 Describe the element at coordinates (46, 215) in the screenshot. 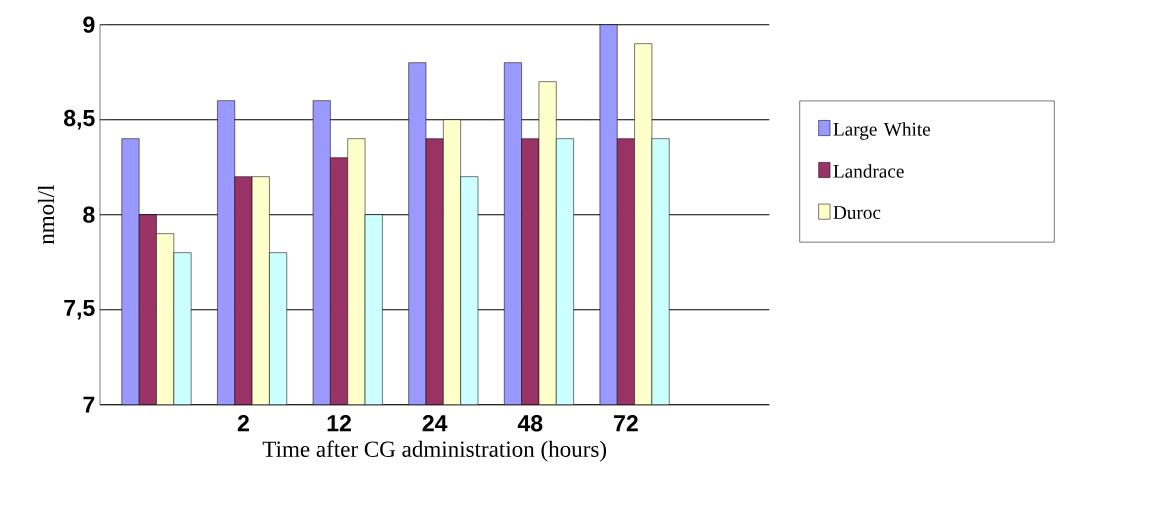

I see `y-axis-title: nmol/l` at that location.